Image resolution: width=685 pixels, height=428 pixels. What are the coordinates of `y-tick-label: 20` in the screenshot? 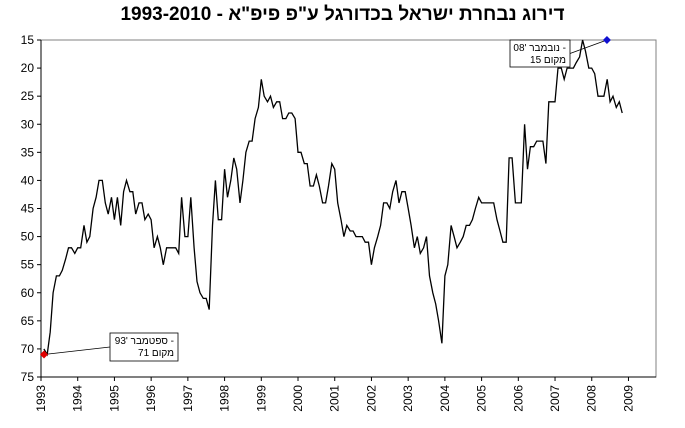 It's located at (28, 68).